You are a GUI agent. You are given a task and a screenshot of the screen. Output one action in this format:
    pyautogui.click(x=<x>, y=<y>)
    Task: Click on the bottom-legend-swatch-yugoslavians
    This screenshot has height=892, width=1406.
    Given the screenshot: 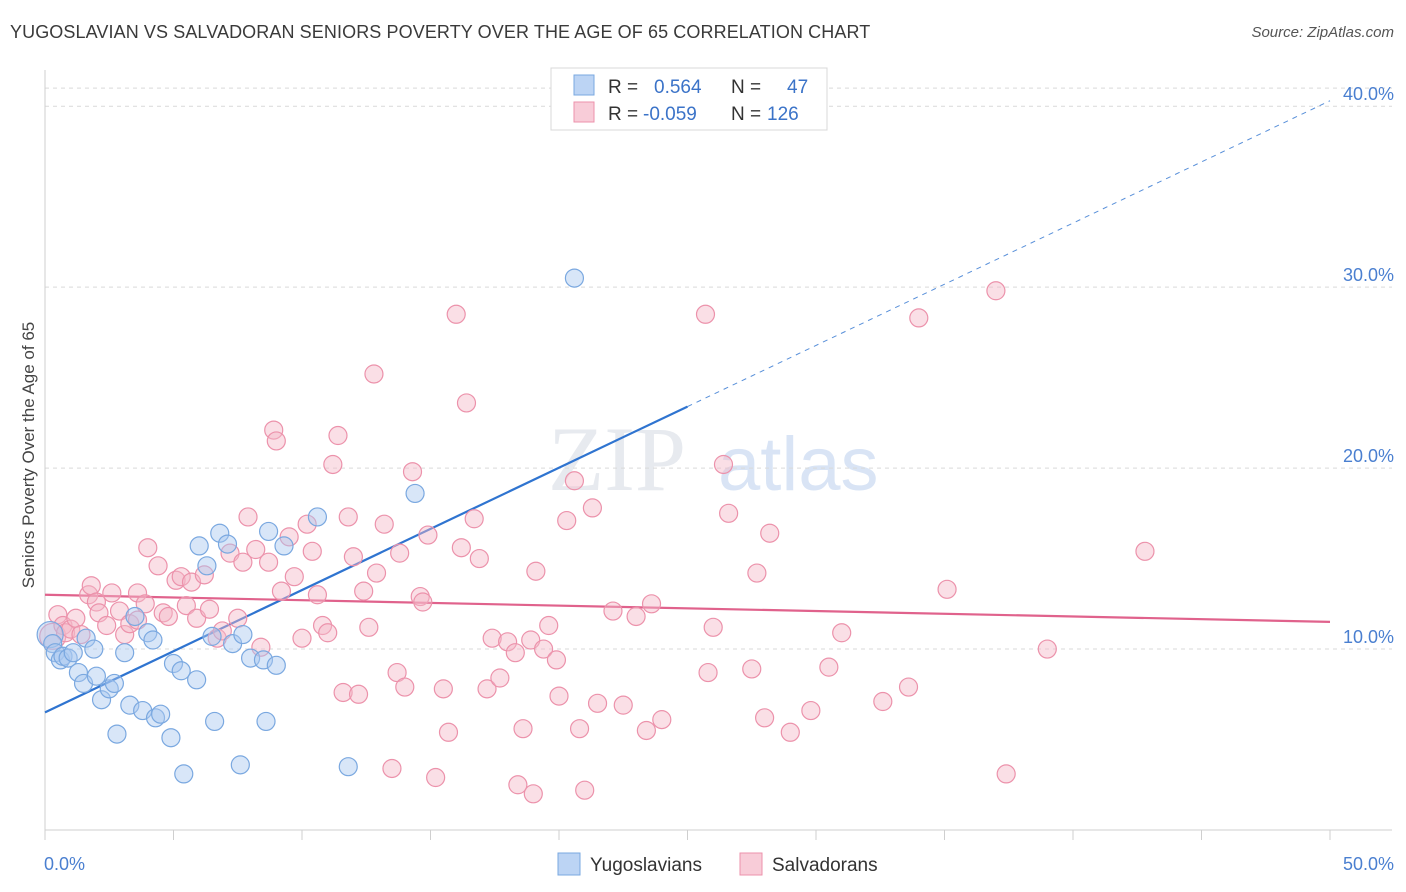 What is the action you would take?
    pyautogui.click(x=569, y=864)
    